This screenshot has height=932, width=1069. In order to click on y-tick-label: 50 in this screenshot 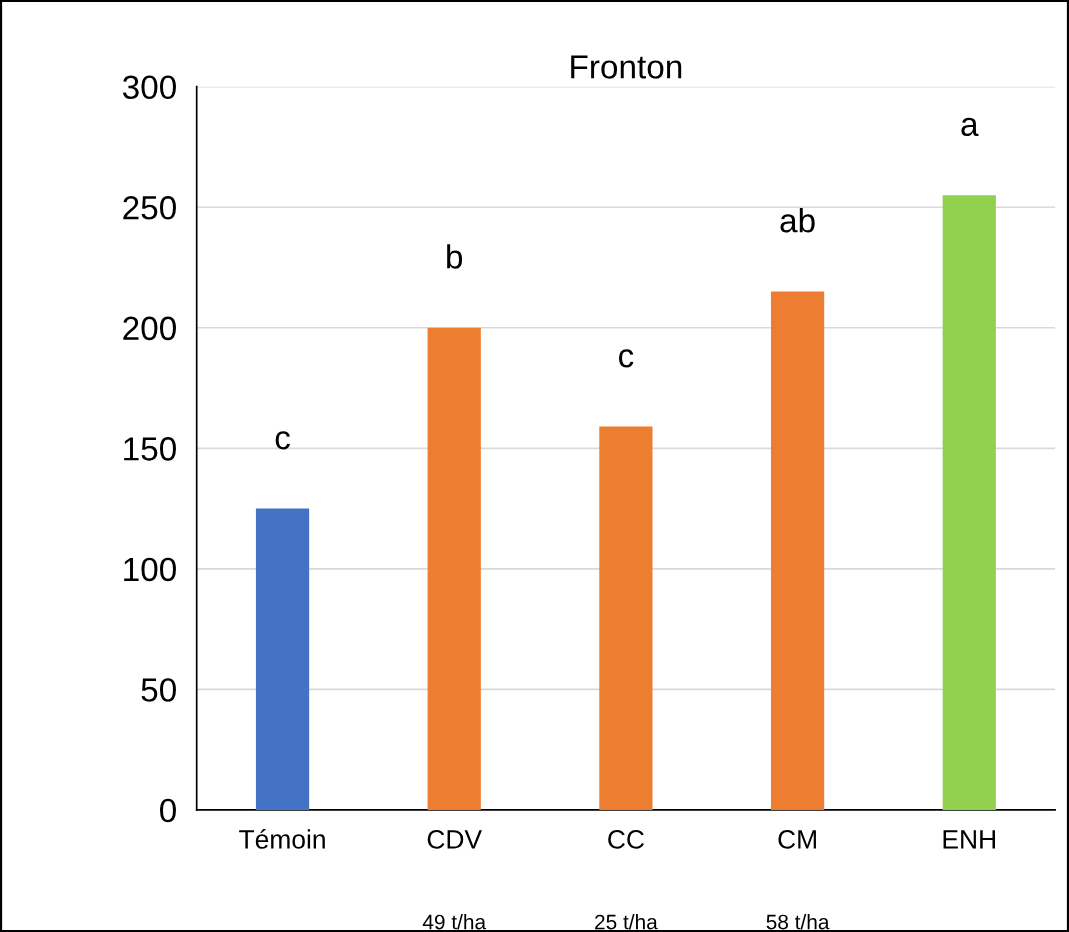, I will do `click(158, 690)`.